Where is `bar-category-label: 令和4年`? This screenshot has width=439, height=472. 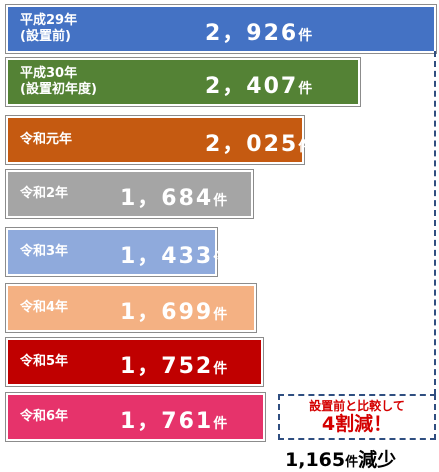
bar-category-label: 令和4年 is located at coordinates (44, 307).